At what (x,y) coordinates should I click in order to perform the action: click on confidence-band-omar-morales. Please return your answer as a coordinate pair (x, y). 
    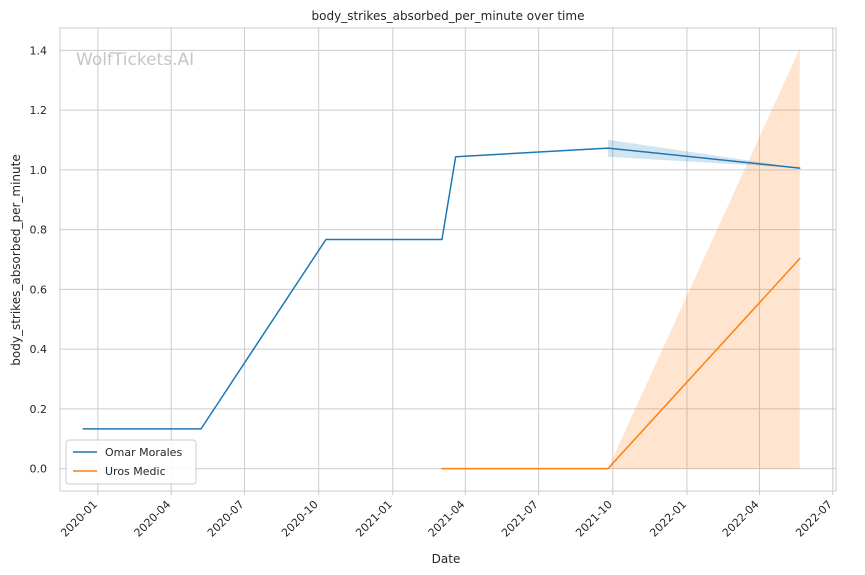
    Looking at the image, I should click on (703, 154).